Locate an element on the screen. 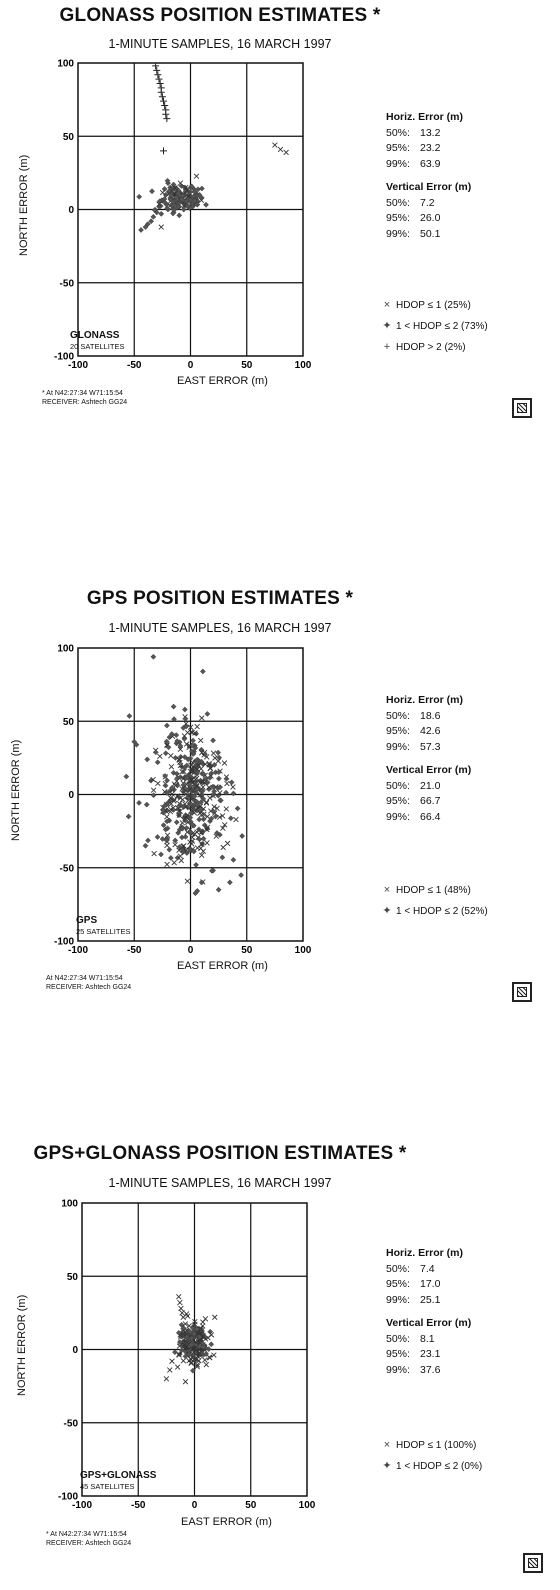 The height and width of the screenshot is (1590, 560). x-tick-label: -50 is located at coordinates (134, 950).